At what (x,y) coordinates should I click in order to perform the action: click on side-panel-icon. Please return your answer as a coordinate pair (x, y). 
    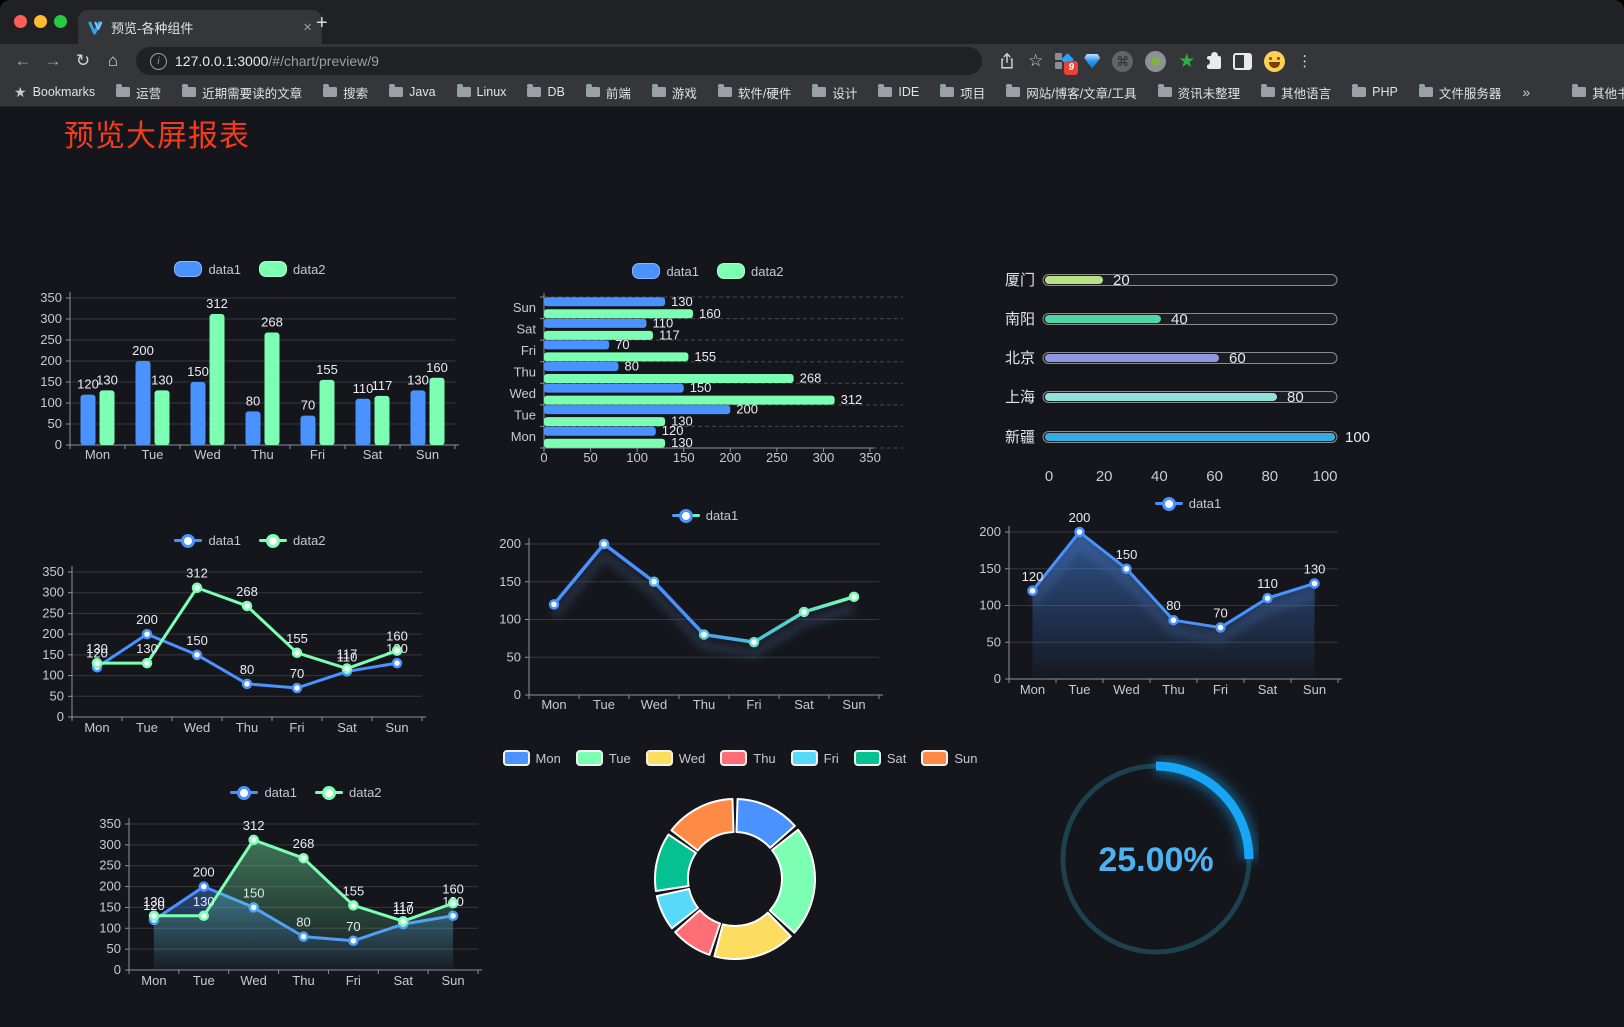
    Looking at the image, I should click on (1243, 61).